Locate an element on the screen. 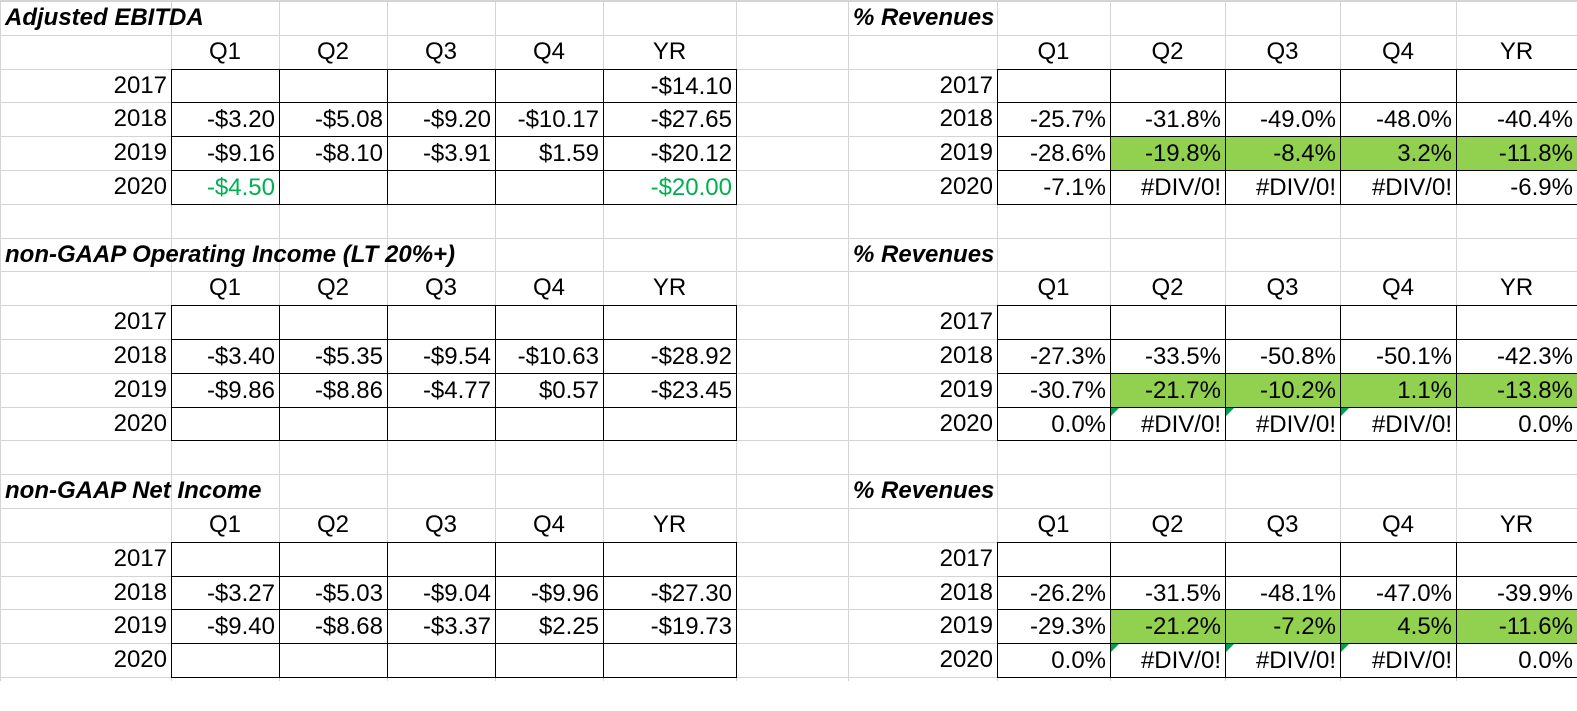 This screenshot has width=1577, height=712. data-cell: -42.3% is located at coordinates (1516, 356).